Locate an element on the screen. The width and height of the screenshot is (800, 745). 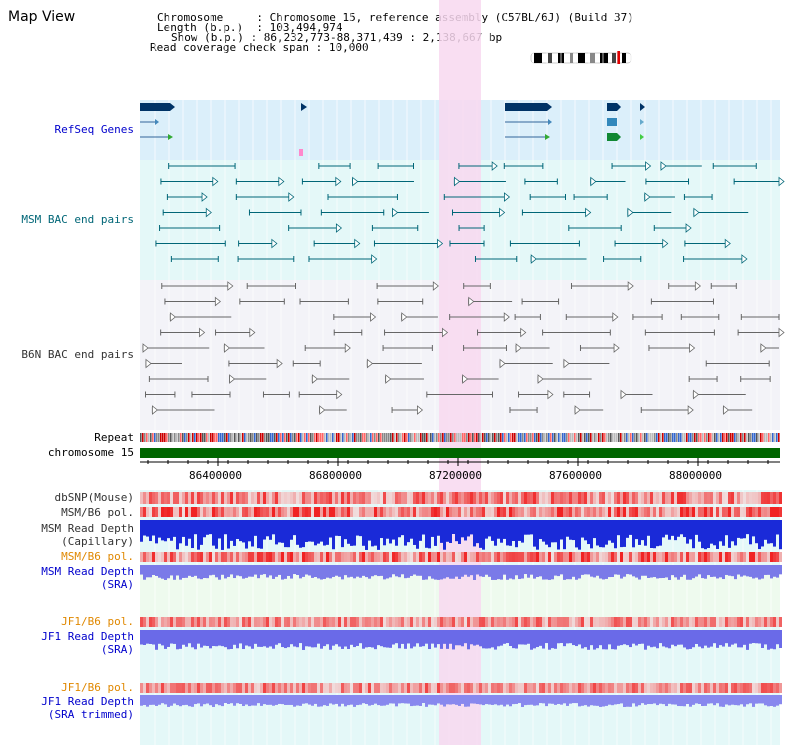
chromosome-bar is located at coordinates (460, 453).